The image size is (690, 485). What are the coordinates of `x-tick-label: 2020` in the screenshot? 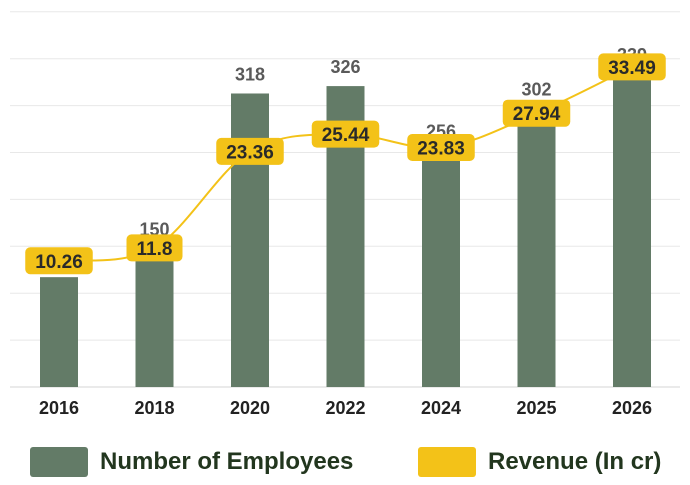 It's located at (250, 408).